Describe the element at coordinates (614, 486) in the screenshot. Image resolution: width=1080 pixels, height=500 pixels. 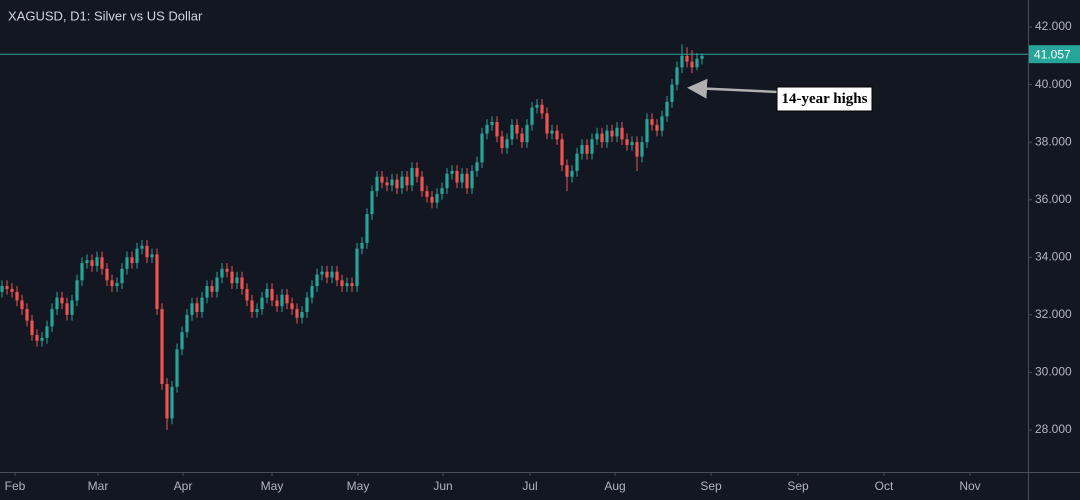
I see `x-tick-label: Aug` at that location.